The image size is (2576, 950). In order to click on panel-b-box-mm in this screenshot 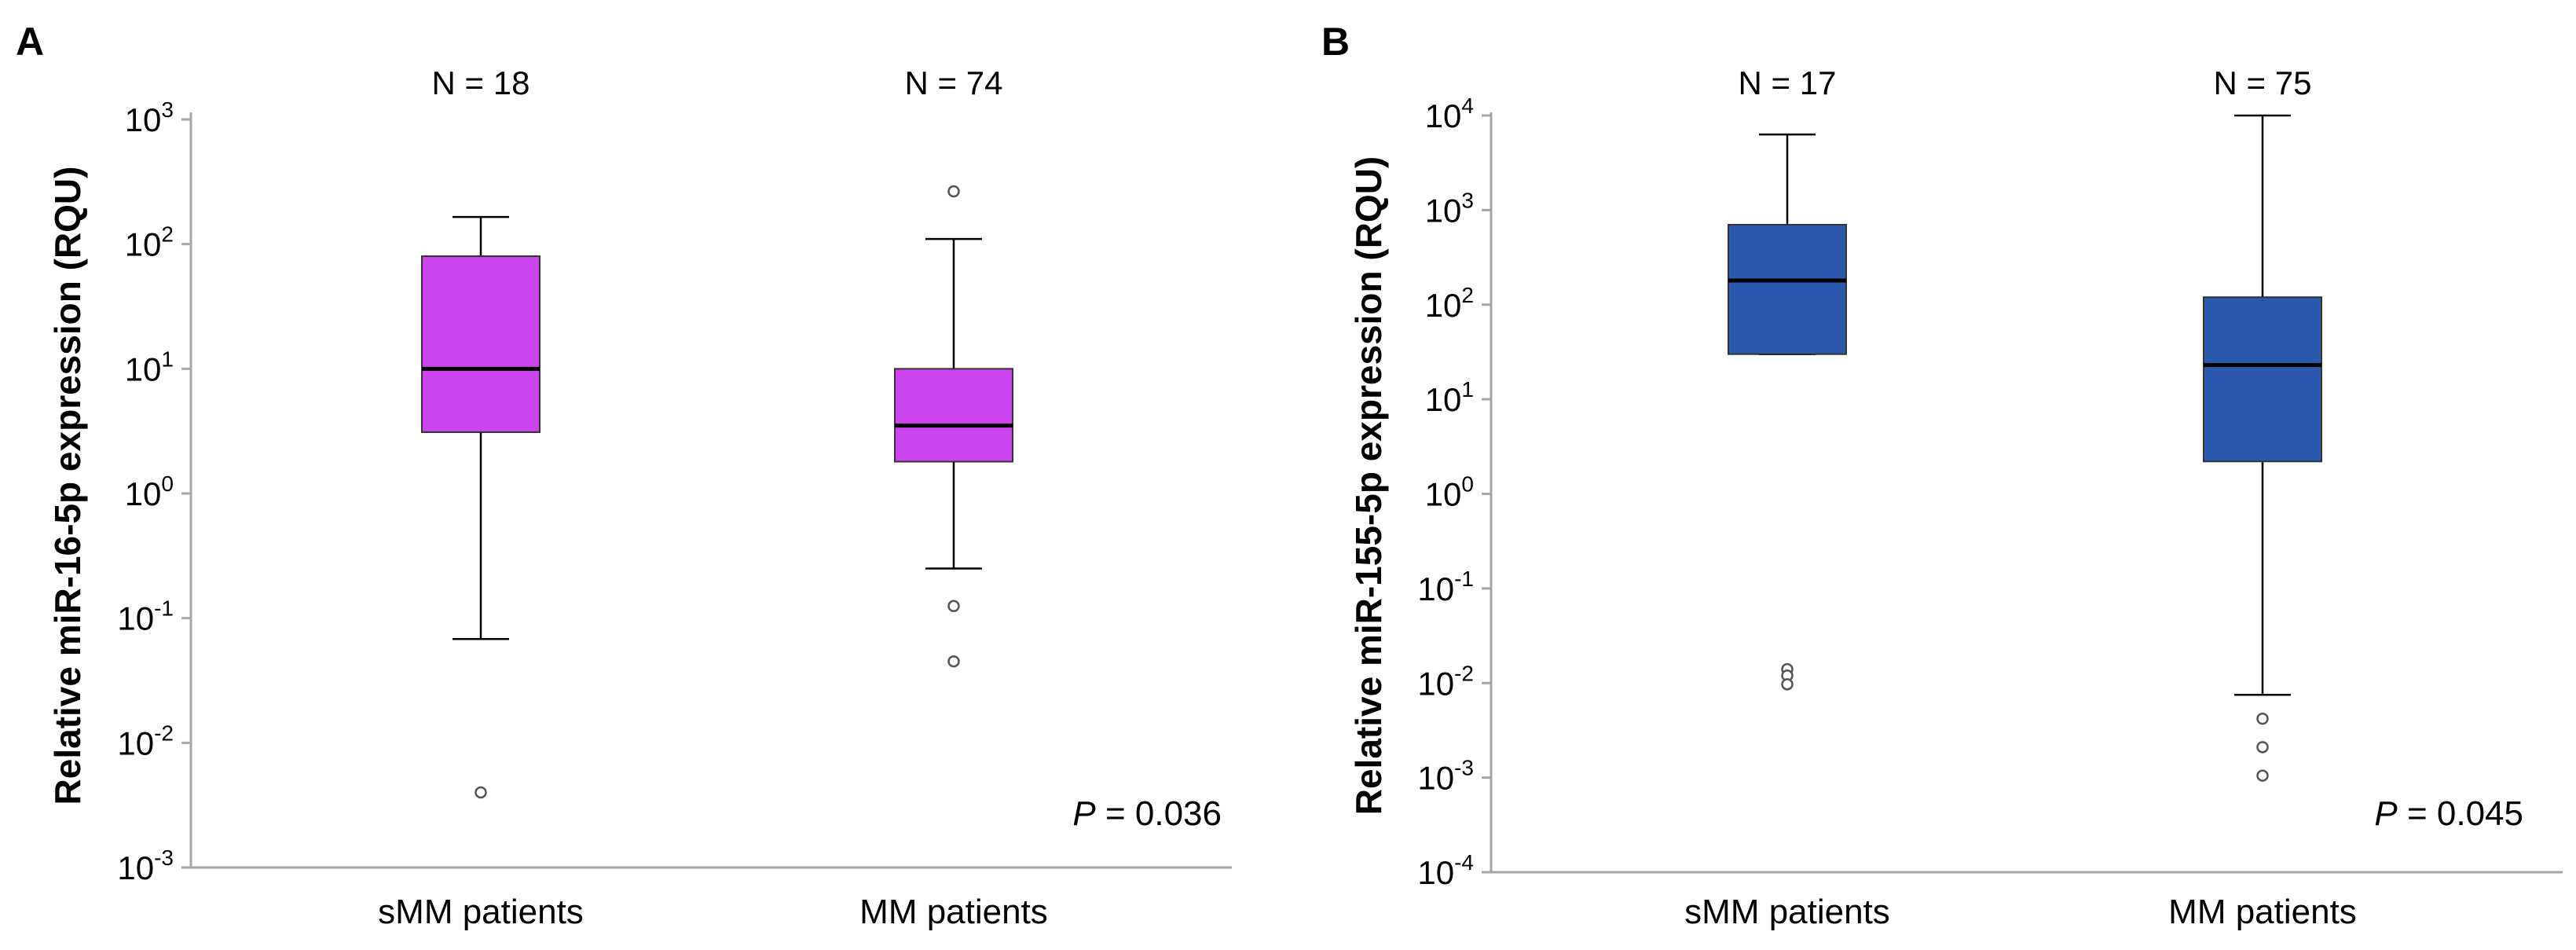, I will do `click(2262, 448)`.